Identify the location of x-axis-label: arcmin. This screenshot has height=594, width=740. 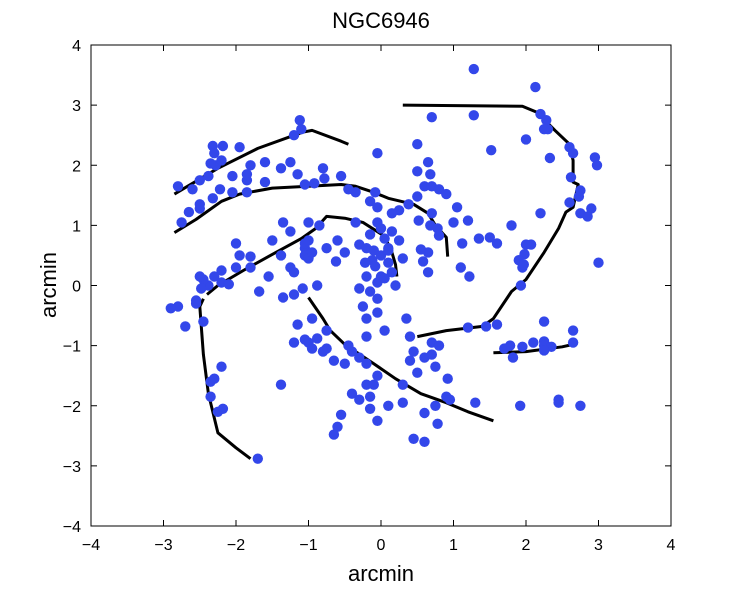
(381, 573).